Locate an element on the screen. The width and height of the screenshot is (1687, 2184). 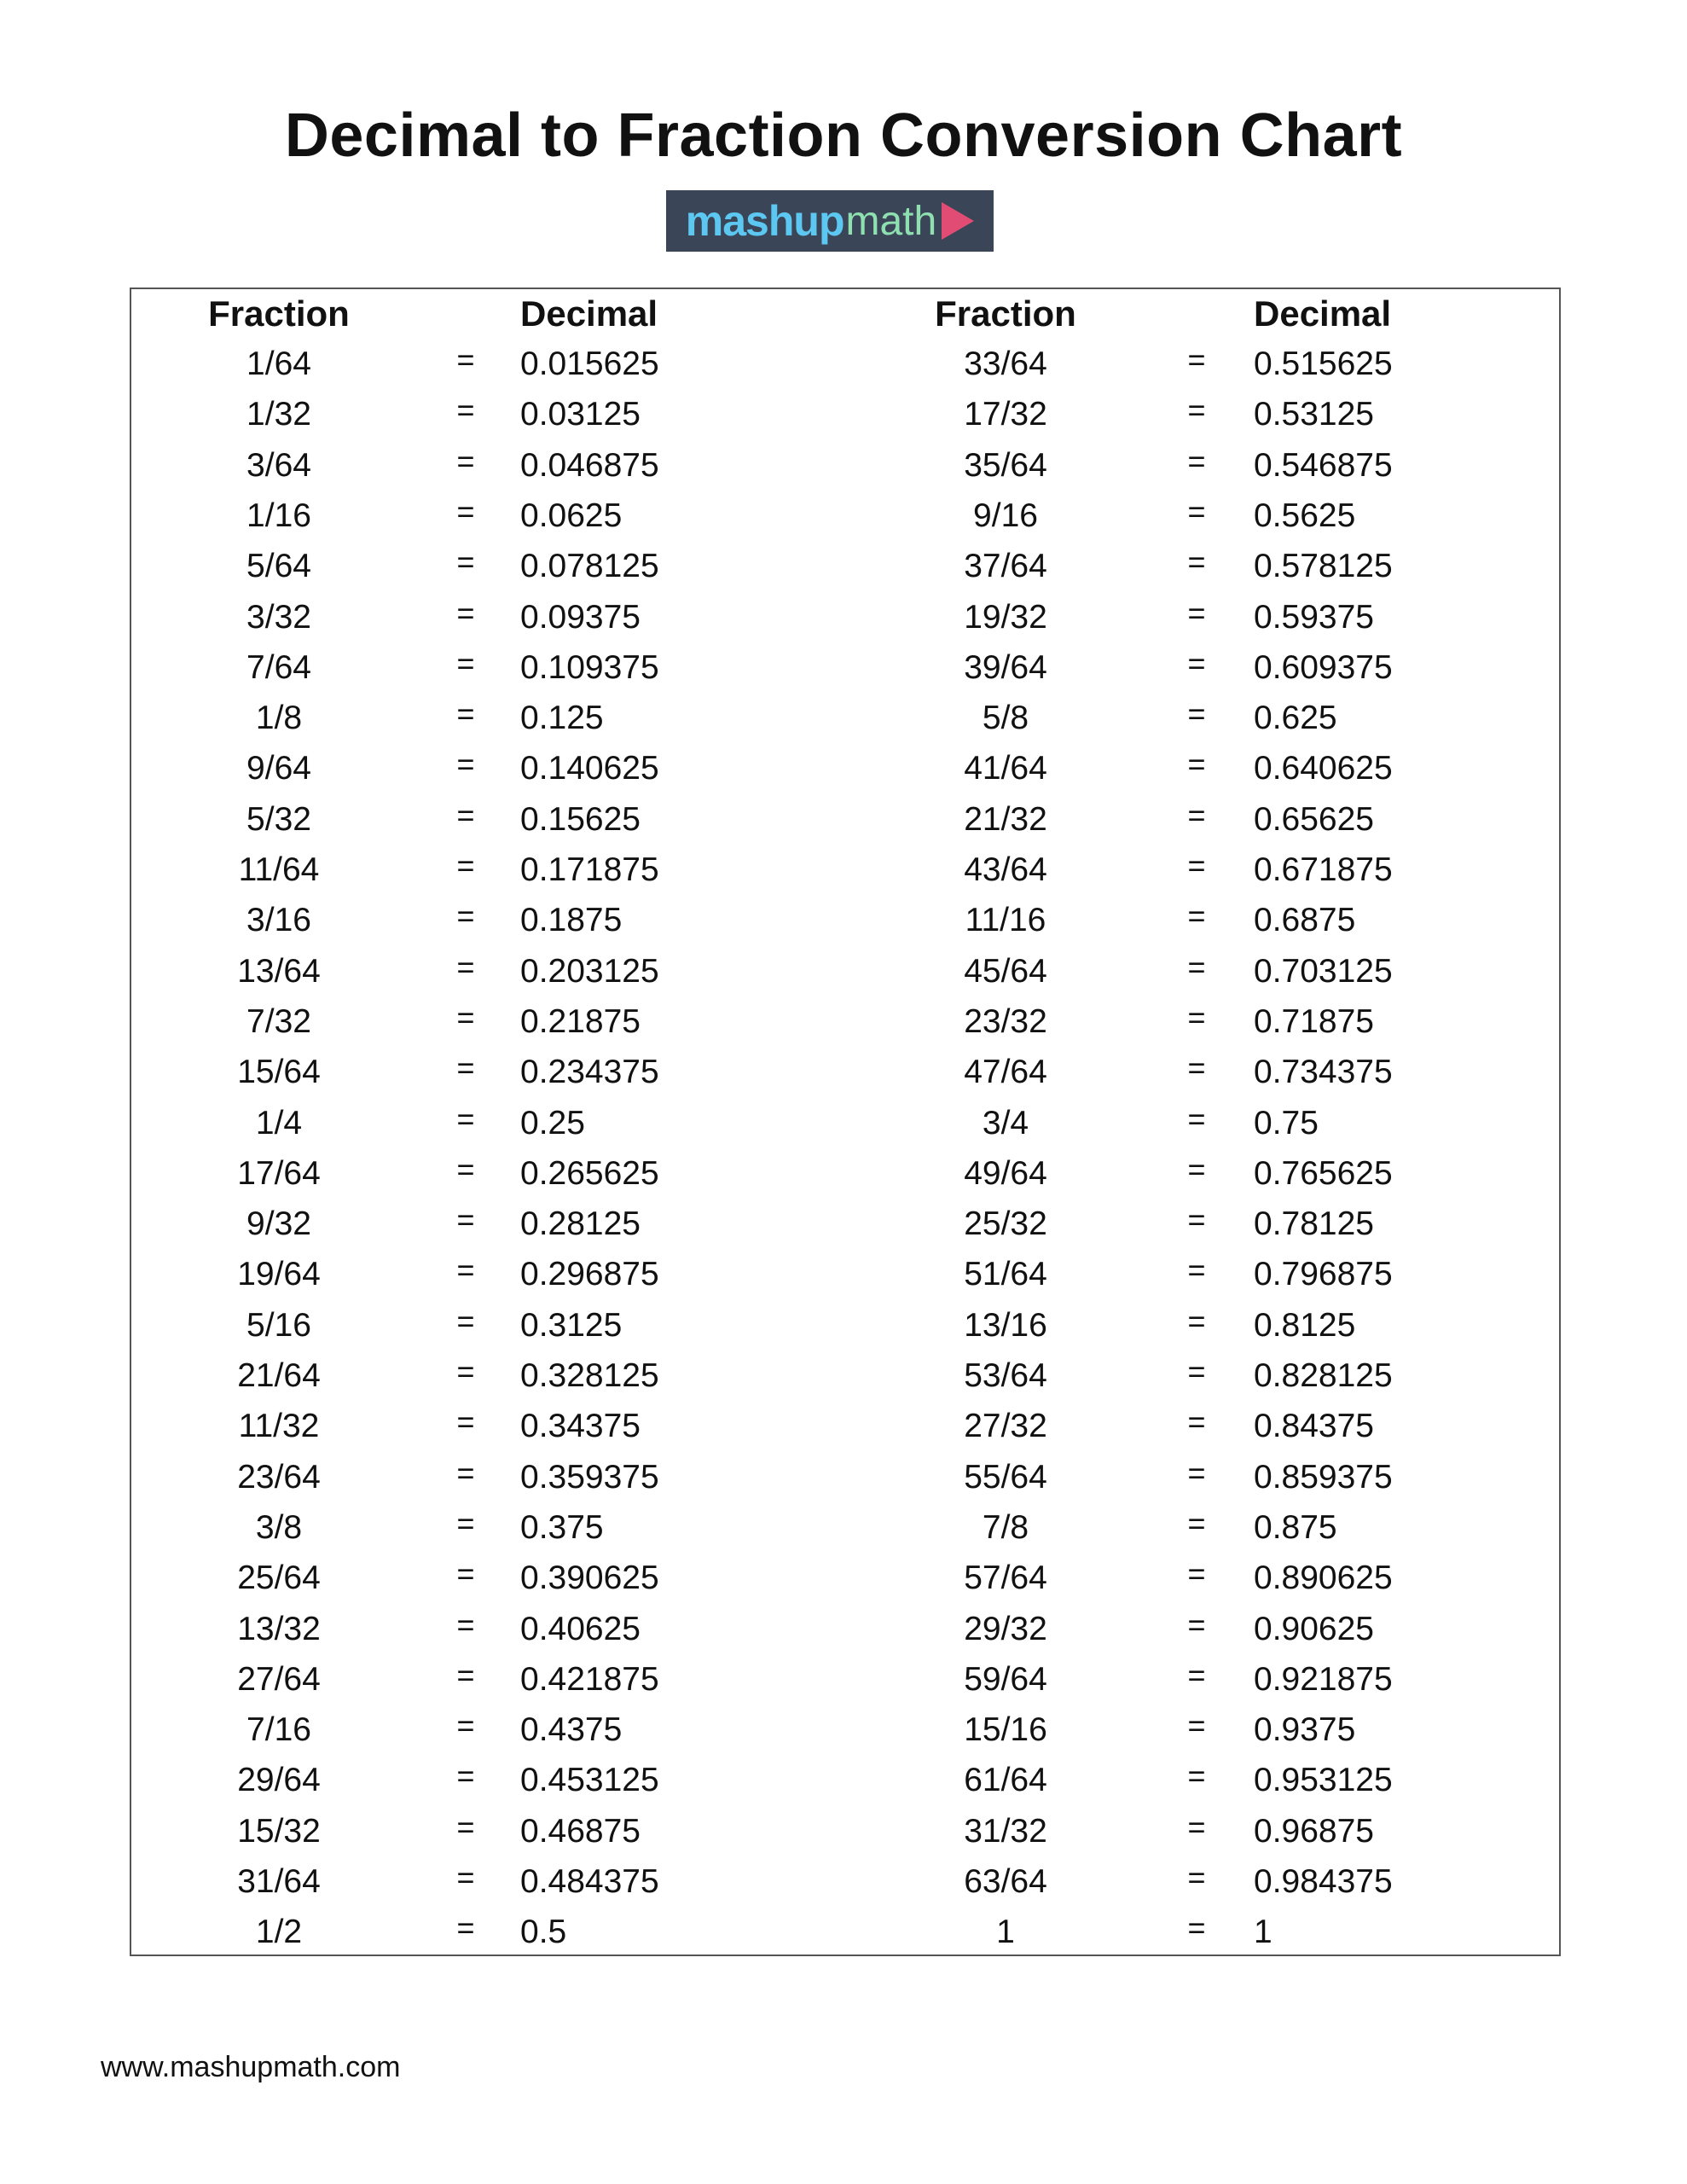
decimal-cell: 0.078125 is located at coordinates (590, 566).